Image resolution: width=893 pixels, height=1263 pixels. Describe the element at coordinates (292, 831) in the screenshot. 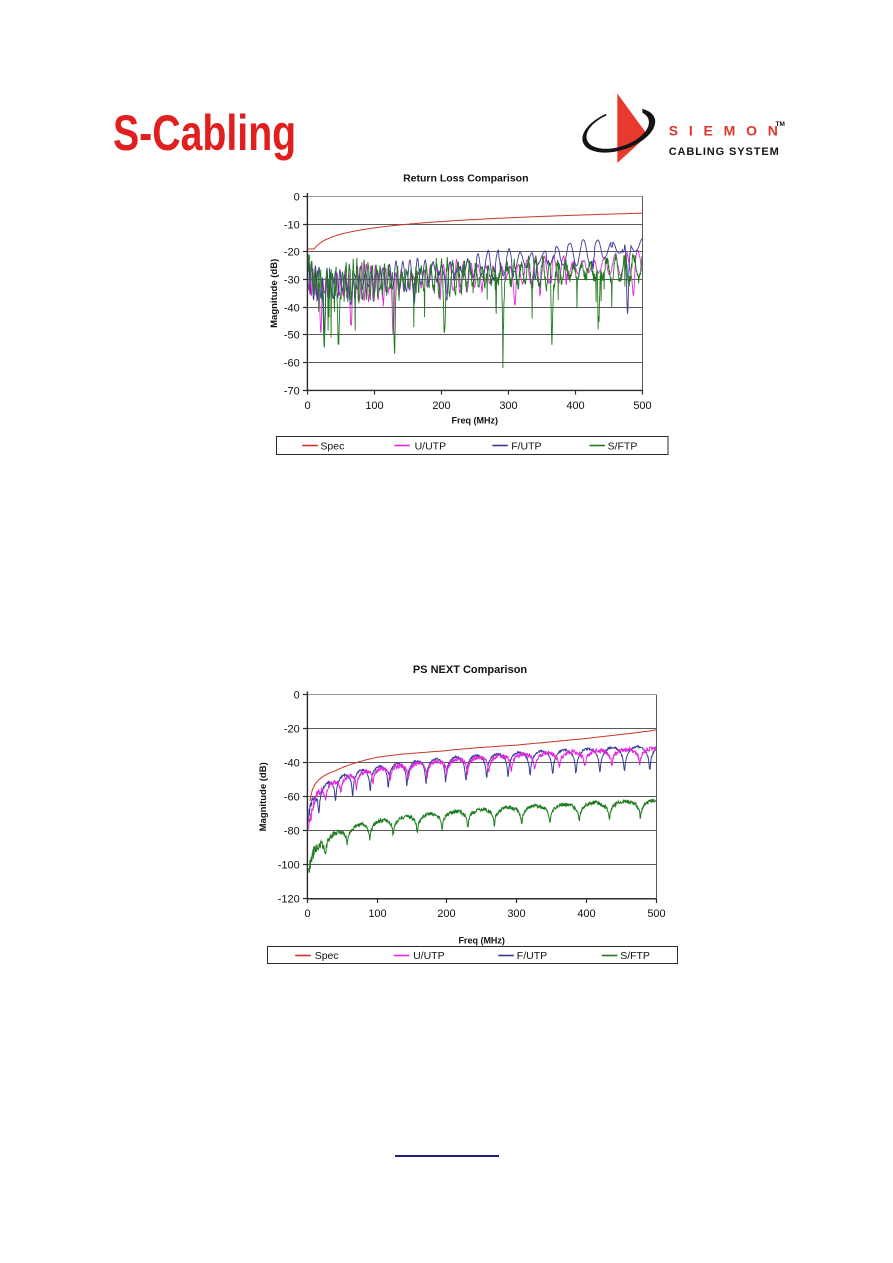

I see `svg-text: -80` at that location.